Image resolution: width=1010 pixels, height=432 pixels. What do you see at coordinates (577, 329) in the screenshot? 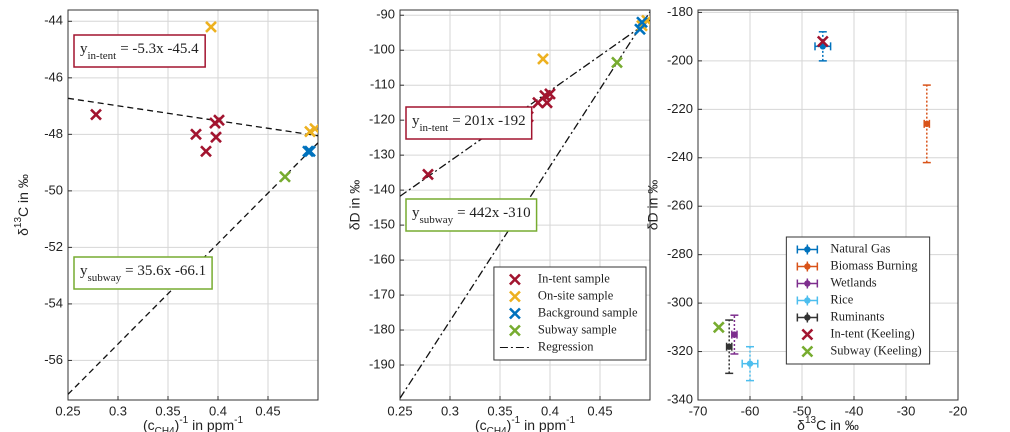
I see `legend-label: Subway sample` at bounding box center [577, 329].